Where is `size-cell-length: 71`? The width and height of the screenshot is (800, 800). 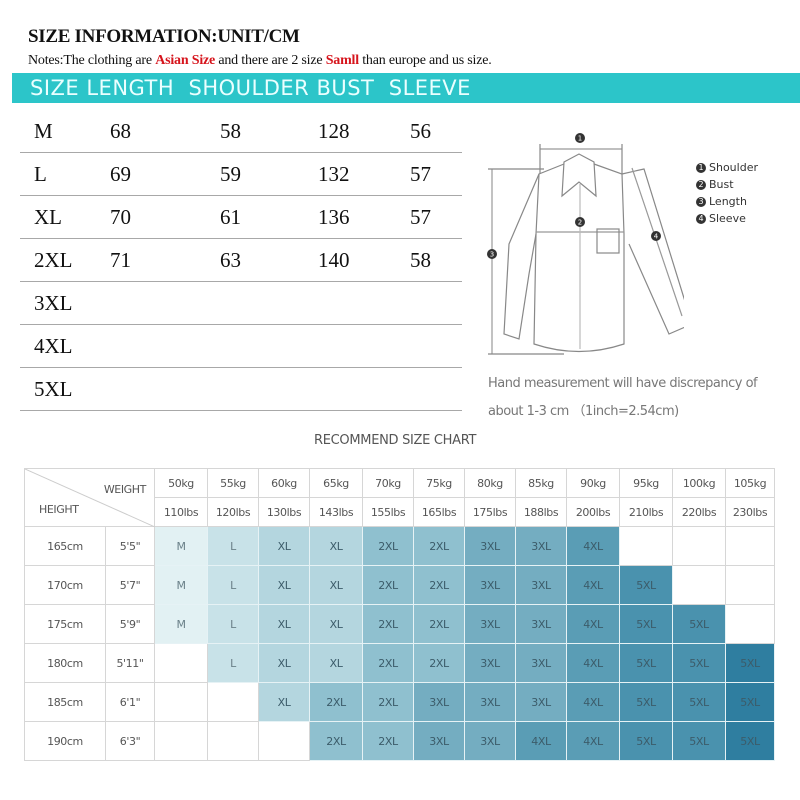
size-cell-length: 71 is located at coordinates (120, 260).